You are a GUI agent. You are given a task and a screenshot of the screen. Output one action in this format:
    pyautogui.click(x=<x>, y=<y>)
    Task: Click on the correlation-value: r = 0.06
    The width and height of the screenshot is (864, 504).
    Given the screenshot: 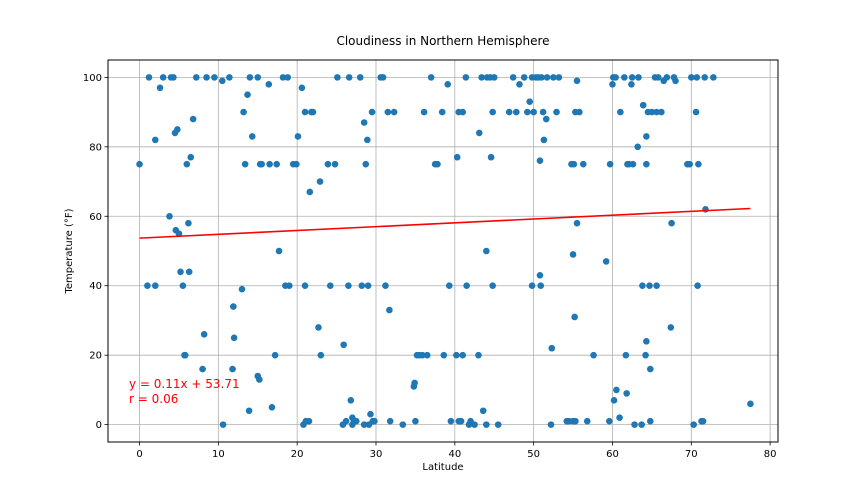 What is the action you would take?
    pyautogui.click(x=153, y=399)
    